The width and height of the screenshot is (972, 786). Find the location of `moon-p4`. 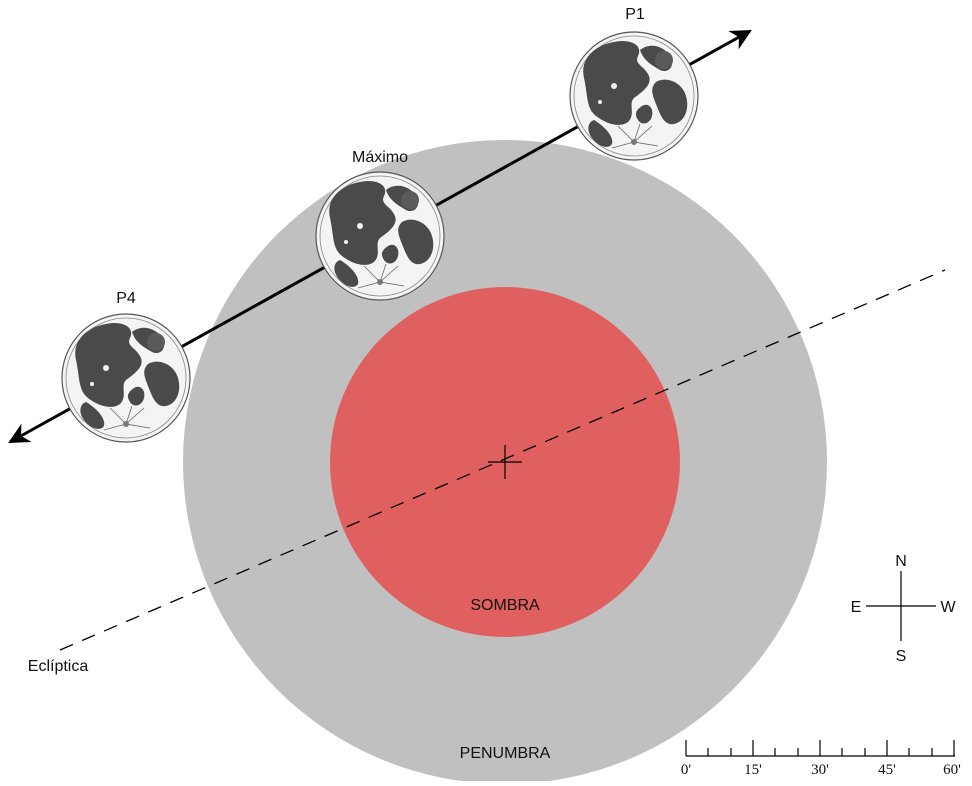

moon-p4 is located at coordinates (126, 378).